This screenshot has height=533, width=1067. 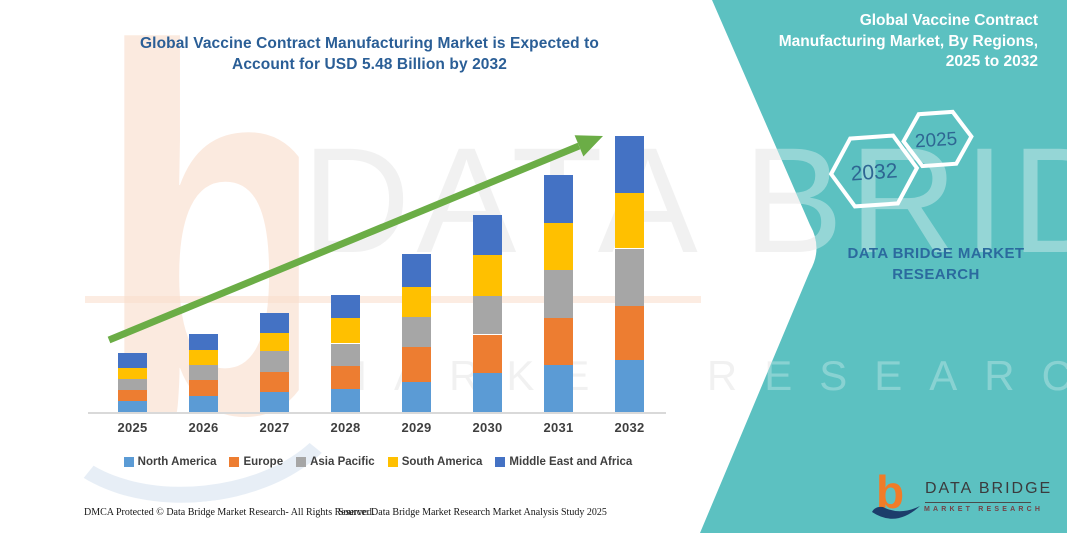 I want to click on bar-segment-2031-asia-pacific, so click(x=558, y=294).